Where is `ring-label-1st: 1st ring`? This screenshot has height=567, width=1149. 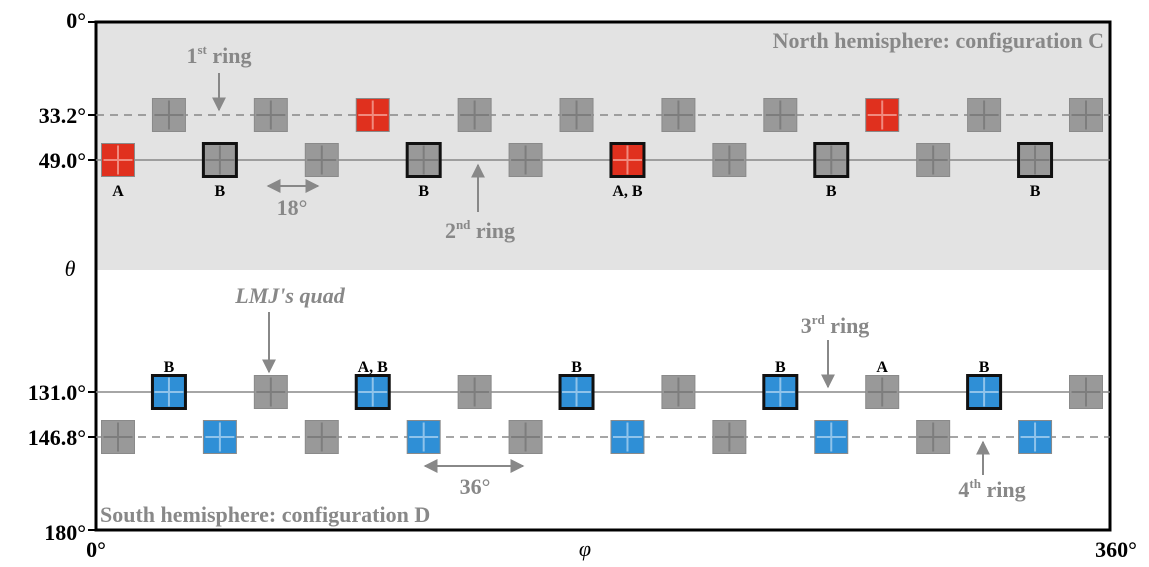 ring-label-1st: 1st ring is located at coordinates (218, 55).